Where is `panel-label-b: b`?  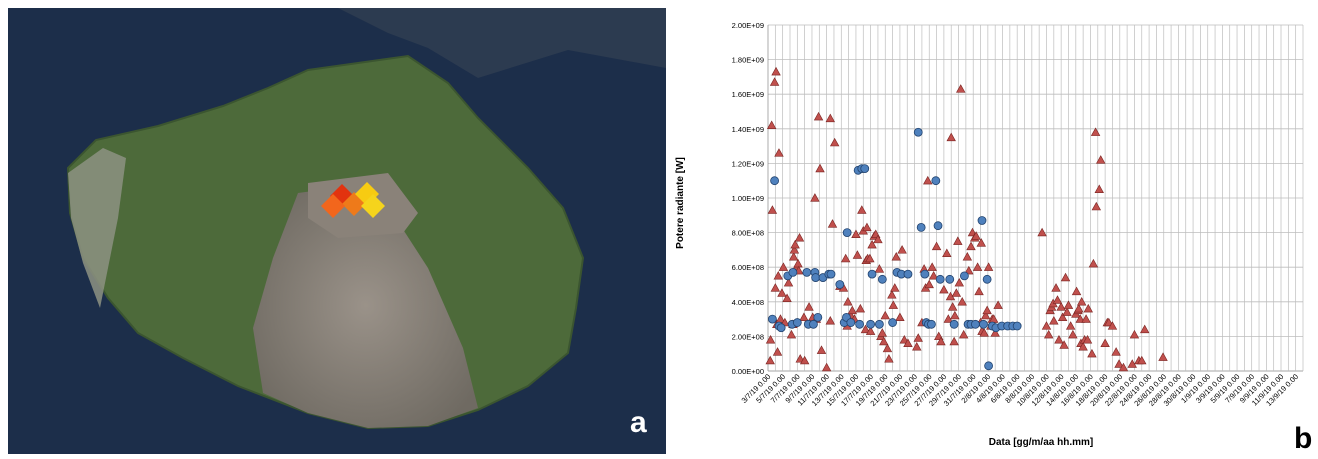 panel-label-b: b is located at coordinates (1303, 438).